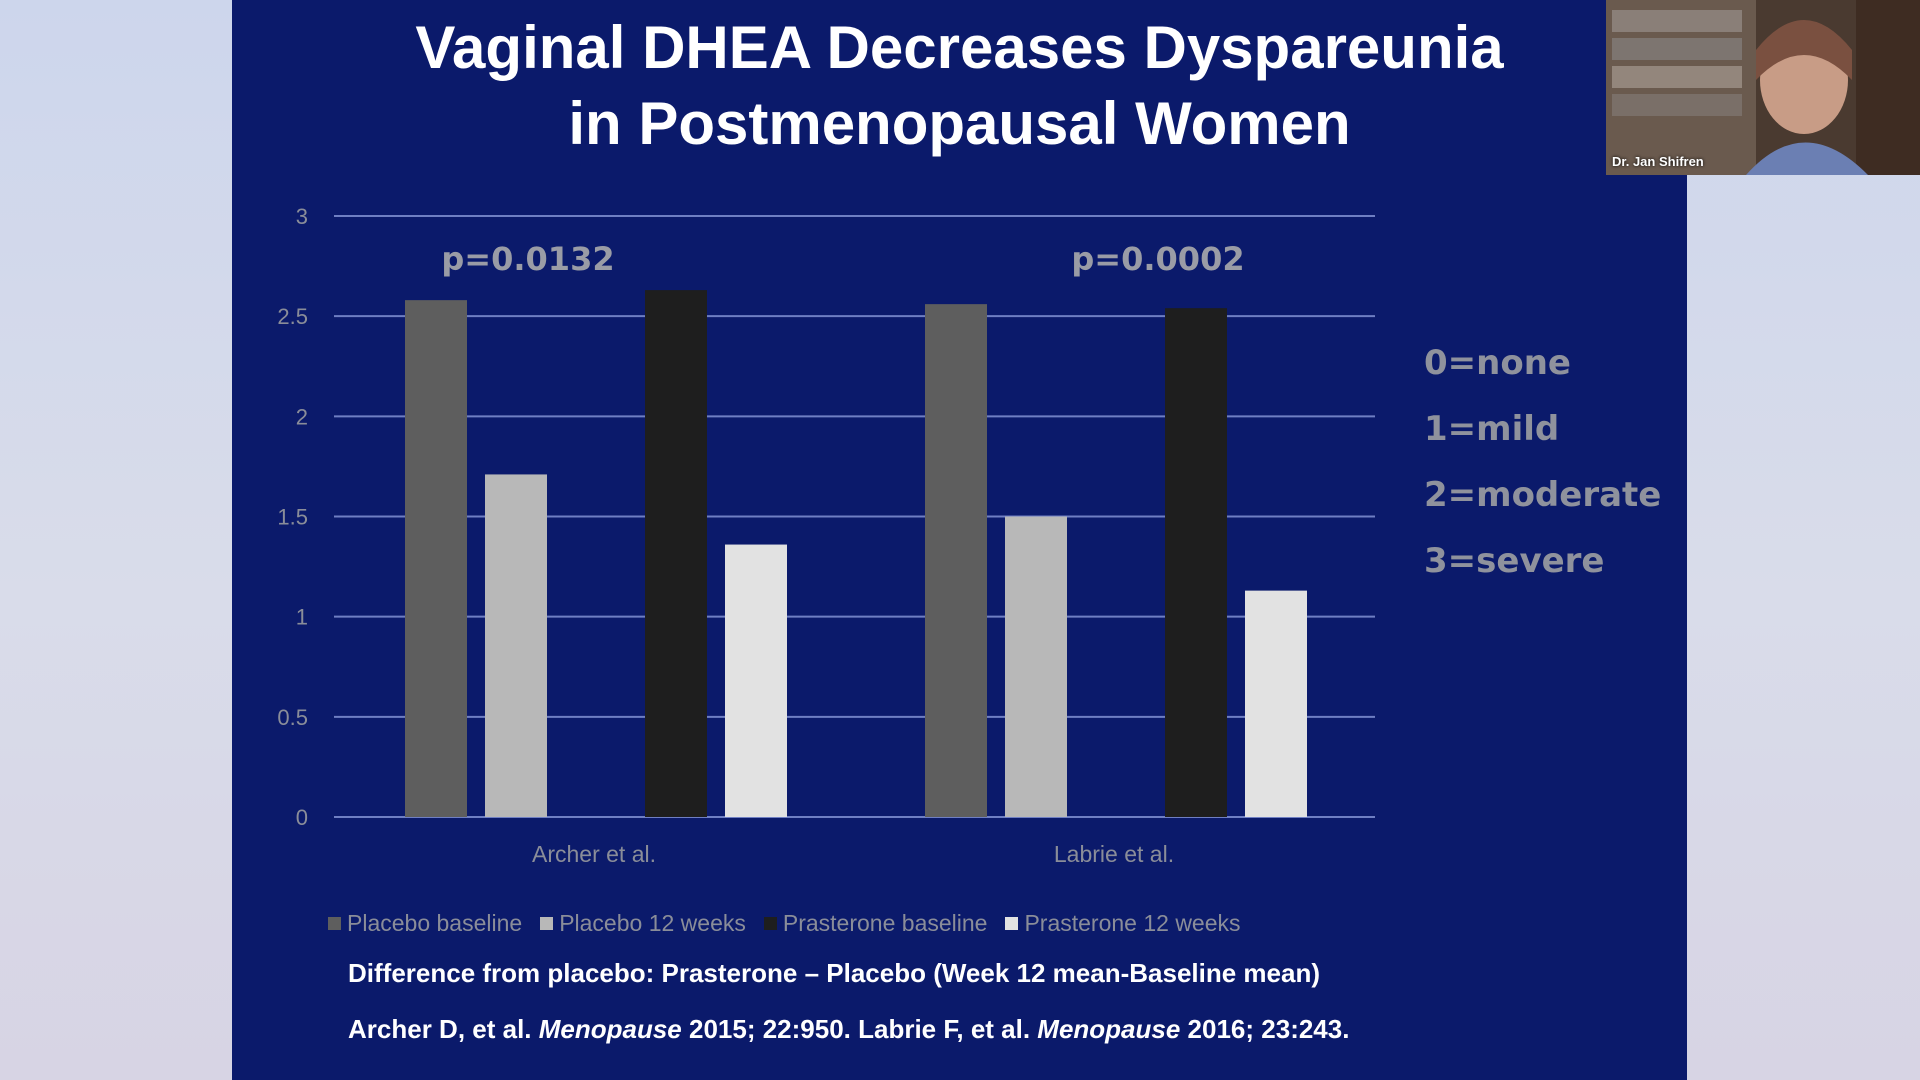 This screenshot has width=1920, height=1080. Describe the element at coordinates (435, 923) in the screenshot. I see `legend-label: Placebo baseline` at that location.